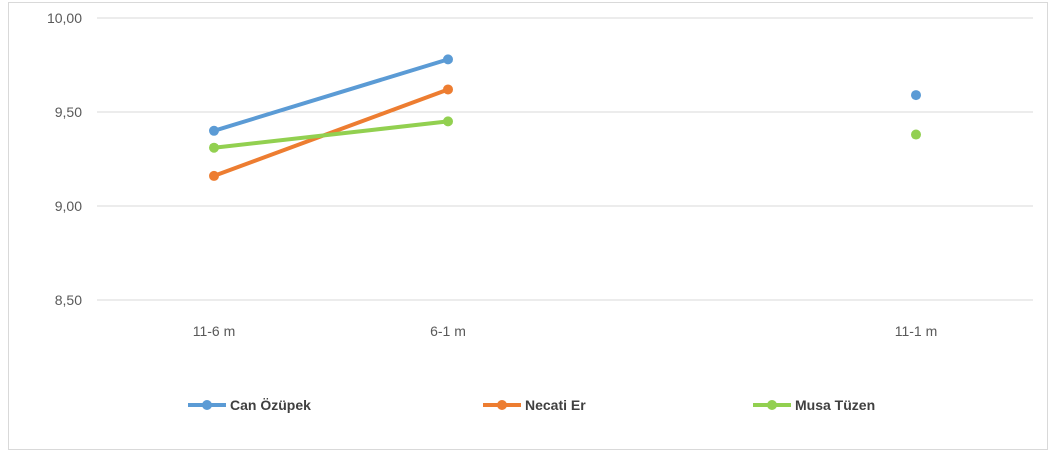  What do you see at coordinates (68, 300) in the screenshot?
I see `y-tick-label: 8,50` at bounding box center [68, 300].